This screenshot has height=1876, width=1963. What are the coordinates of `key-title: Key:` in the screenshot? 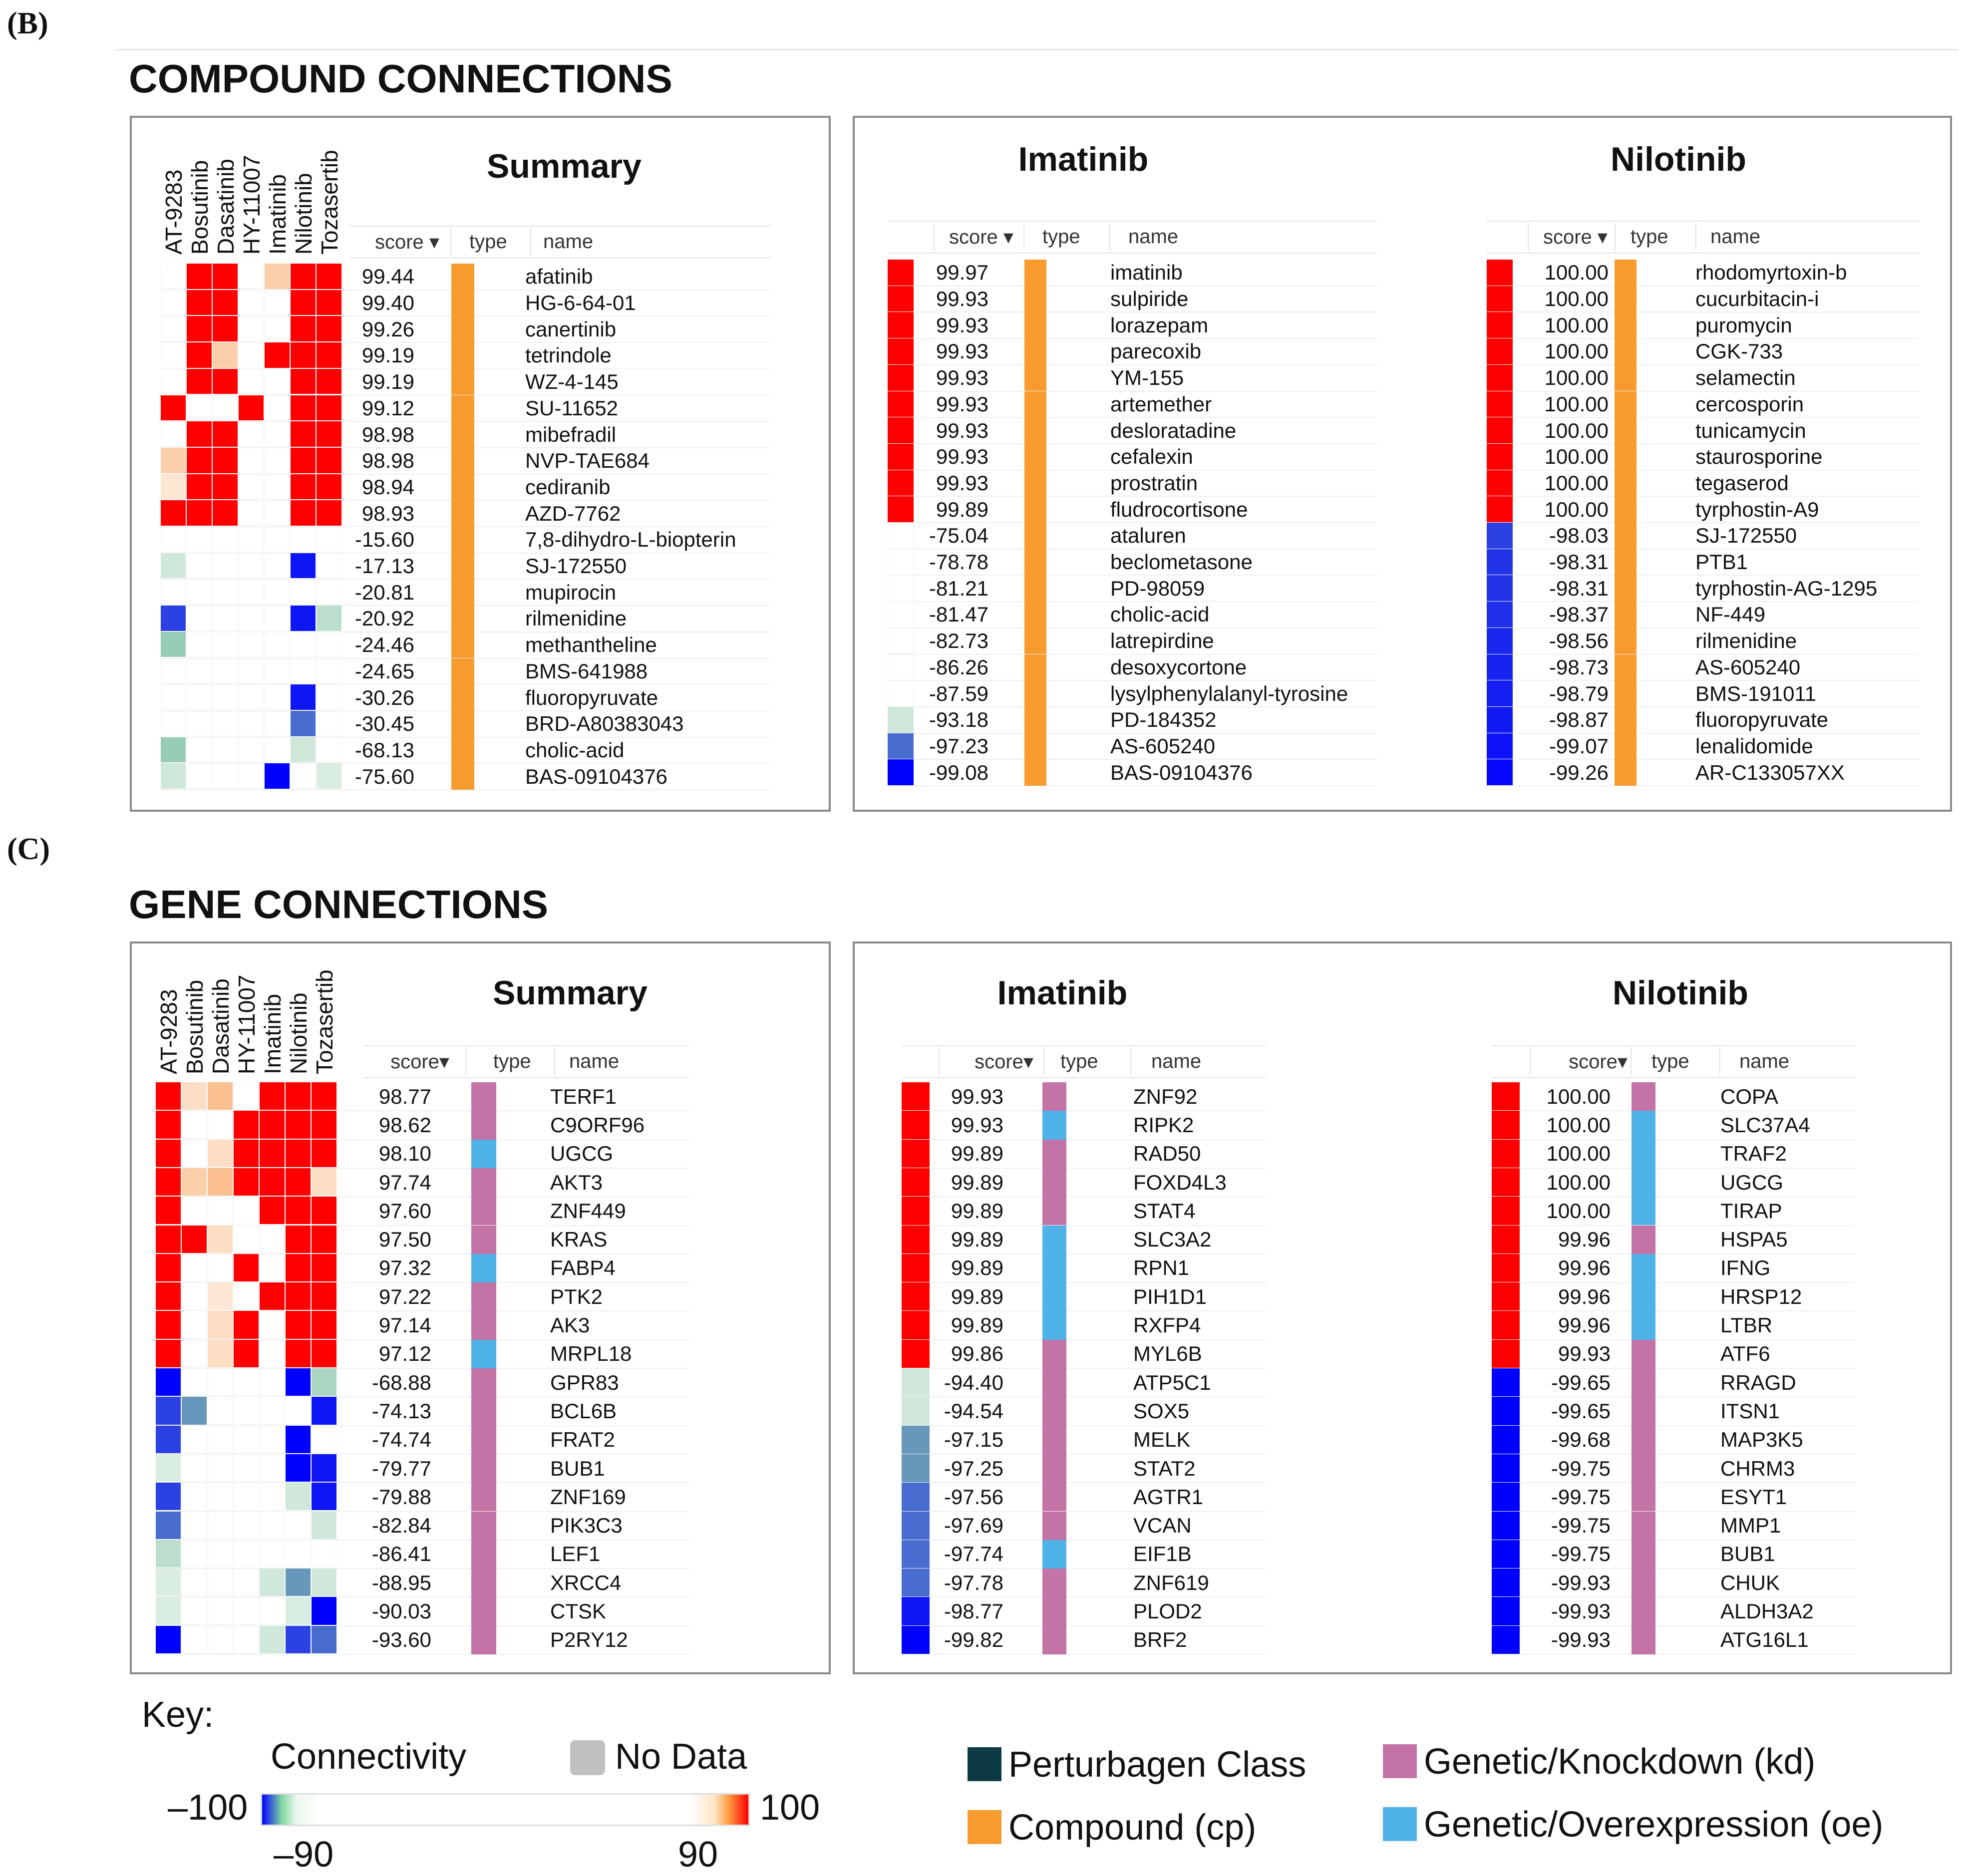 It's located at (178, 1715).